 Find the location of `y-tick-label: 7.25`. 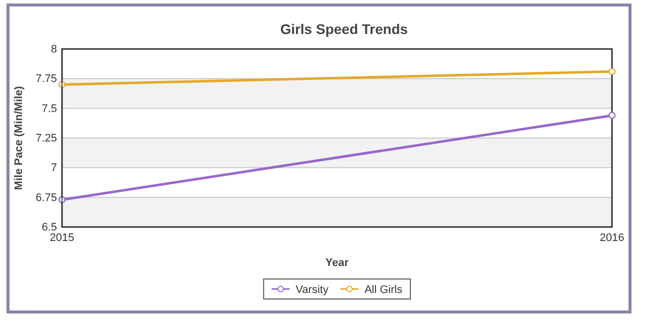

y-tick-label: 7.25 is located at coordinates (46, 138).